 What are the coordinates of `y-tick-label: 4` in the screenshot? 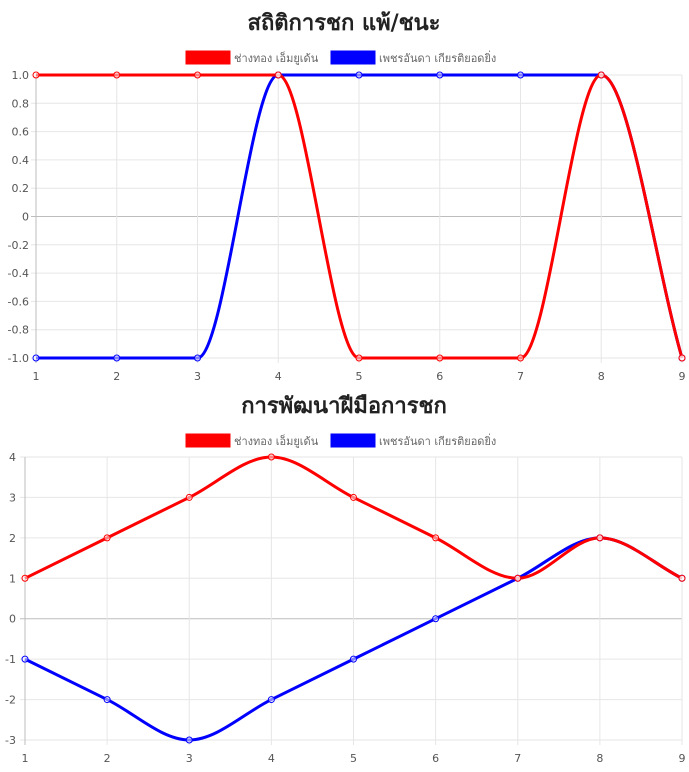 It's located at (12, 457).